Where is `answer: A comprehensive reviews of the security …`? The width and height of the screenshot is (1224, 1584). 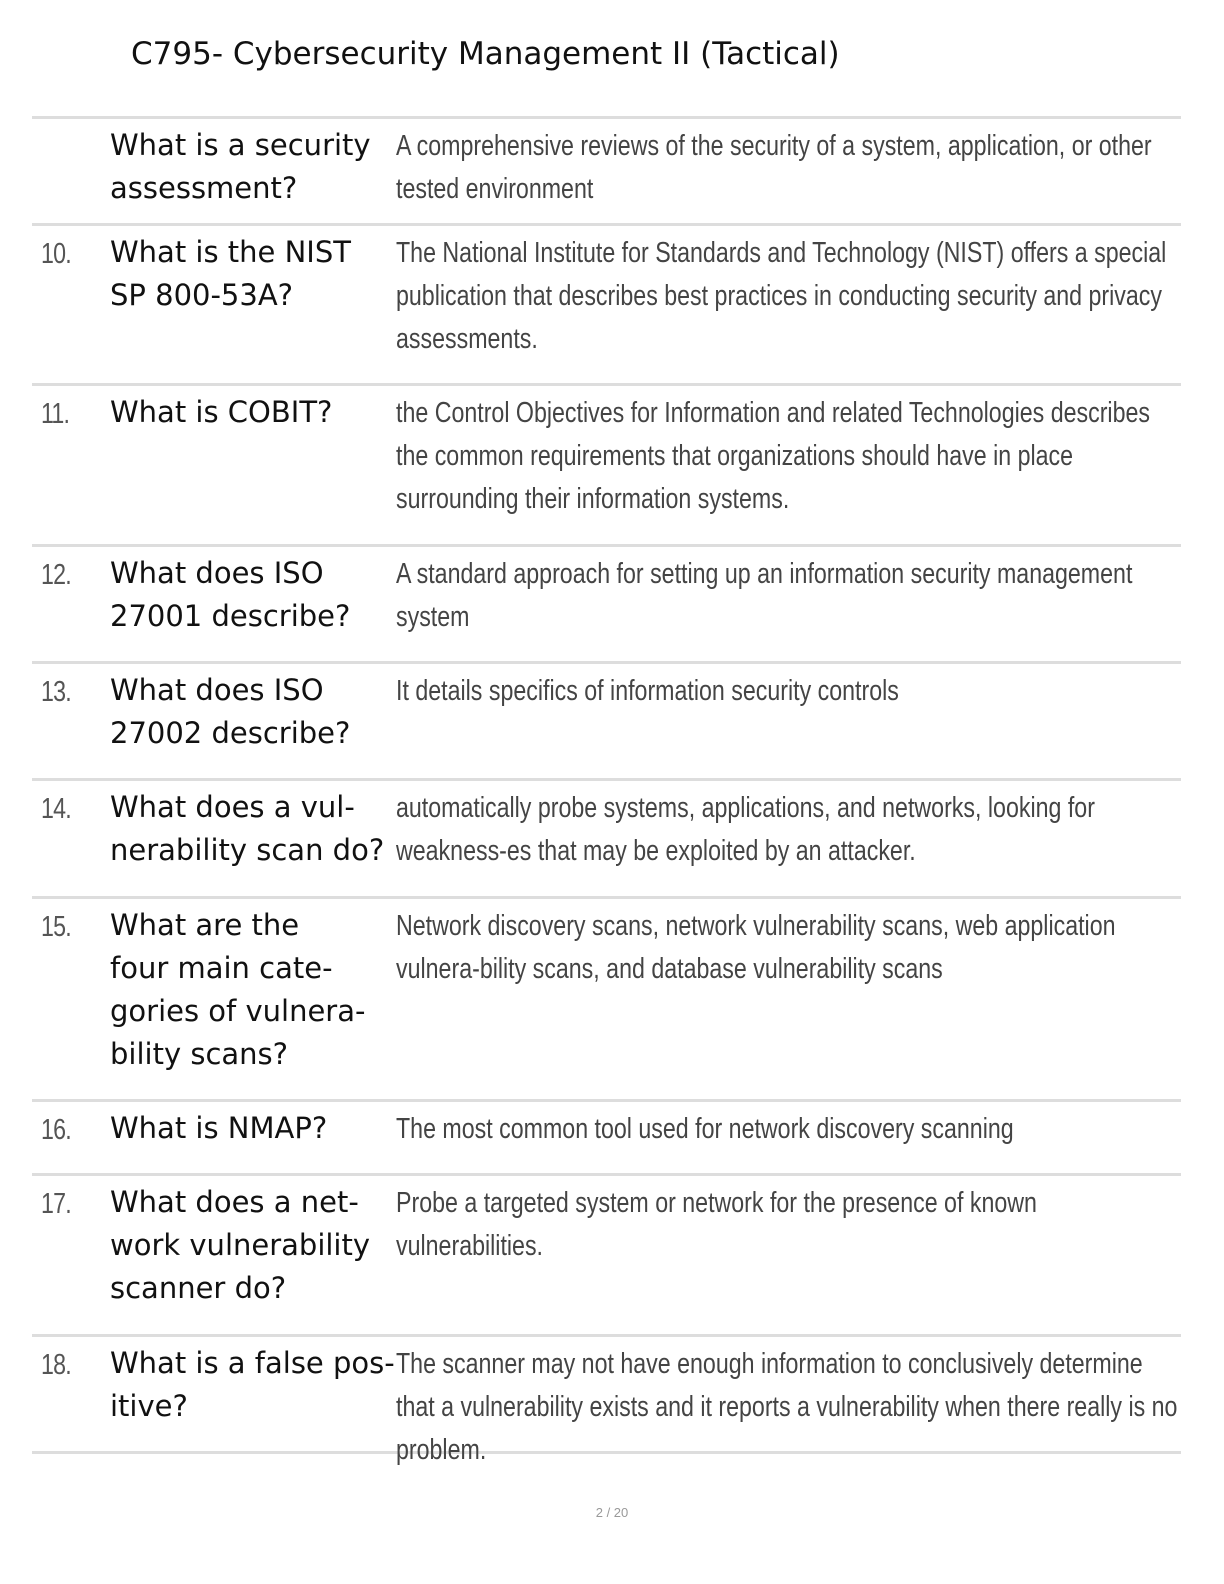
answer: A comprehensive reviews of the security … is located at coordinates (774, 167).